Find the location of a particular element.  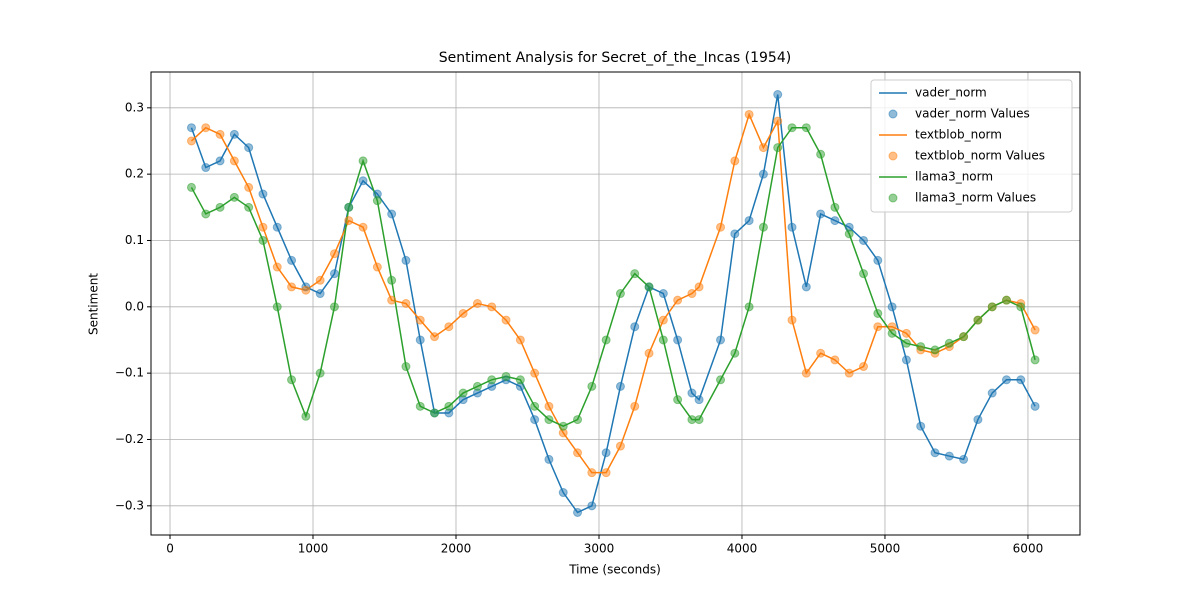

y-tick-label: 0.1 is located at coordinates (134, 240).